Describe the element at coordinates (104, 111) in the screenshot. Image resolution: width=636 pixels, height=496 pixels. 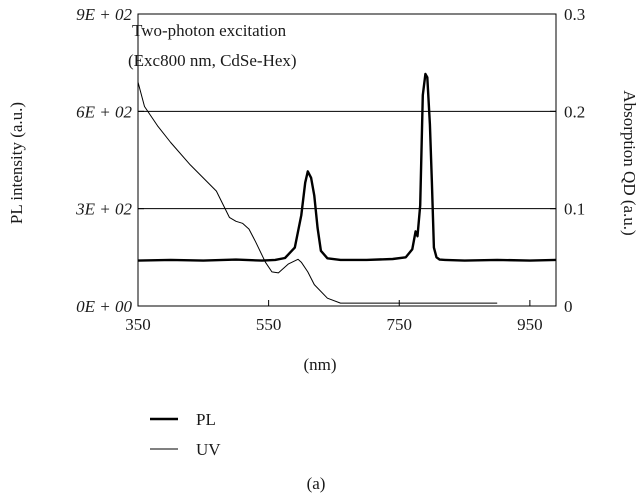
I see `y-left-tick-label: 6E + 02` at that location.